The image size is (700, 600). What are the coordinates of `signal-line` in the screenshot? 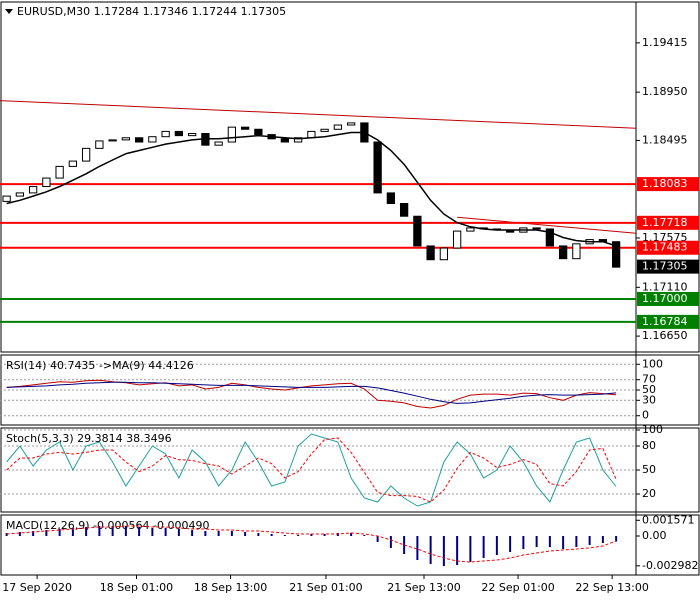 It's located at (311, 544).